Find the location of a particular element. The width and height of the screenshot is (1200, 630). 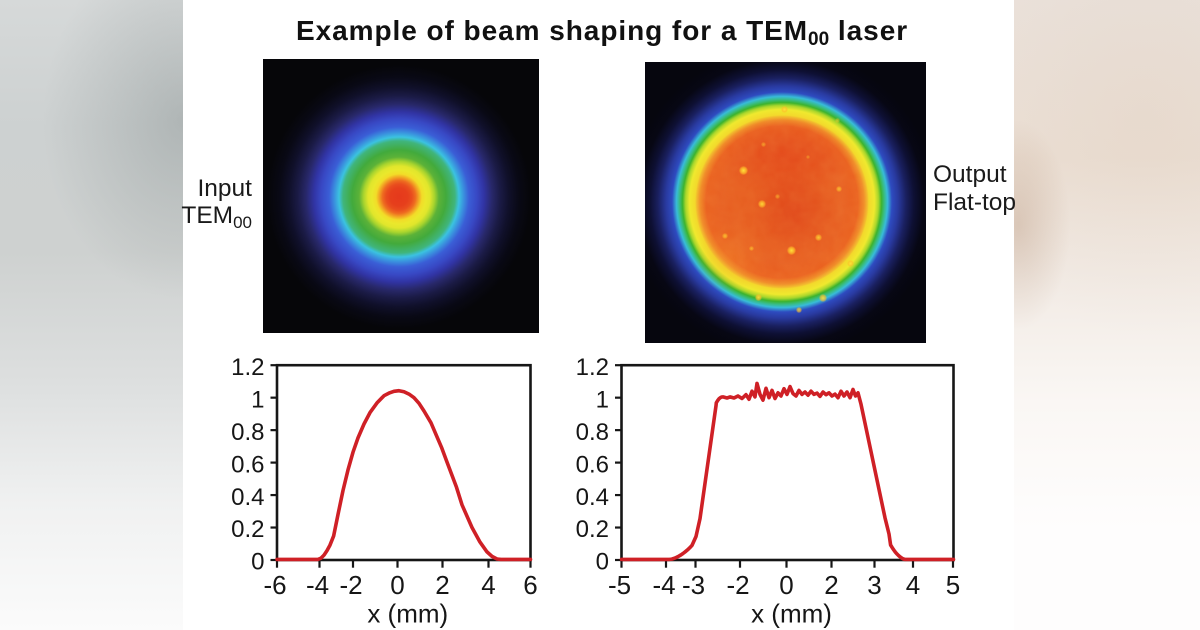

svg-text: -3 is located at coordinates (693, 585).